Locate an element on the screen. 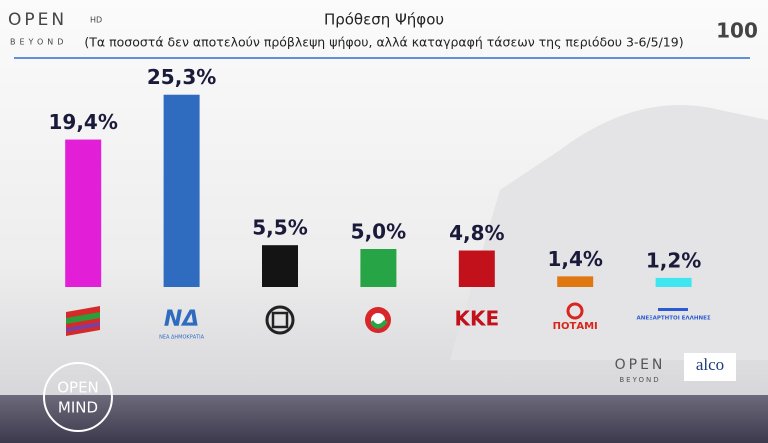  badge: 100 is located at coordinates (737, 31).